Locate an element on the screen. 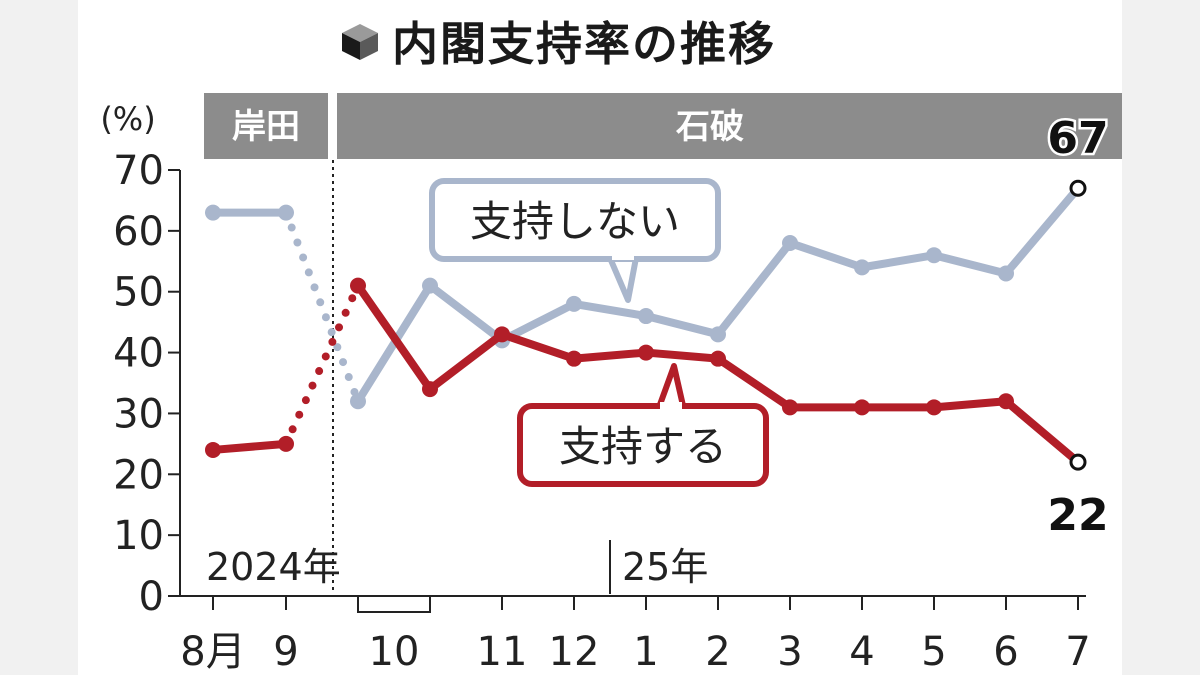  series-line-kishida is located at coordinates (249, 446).